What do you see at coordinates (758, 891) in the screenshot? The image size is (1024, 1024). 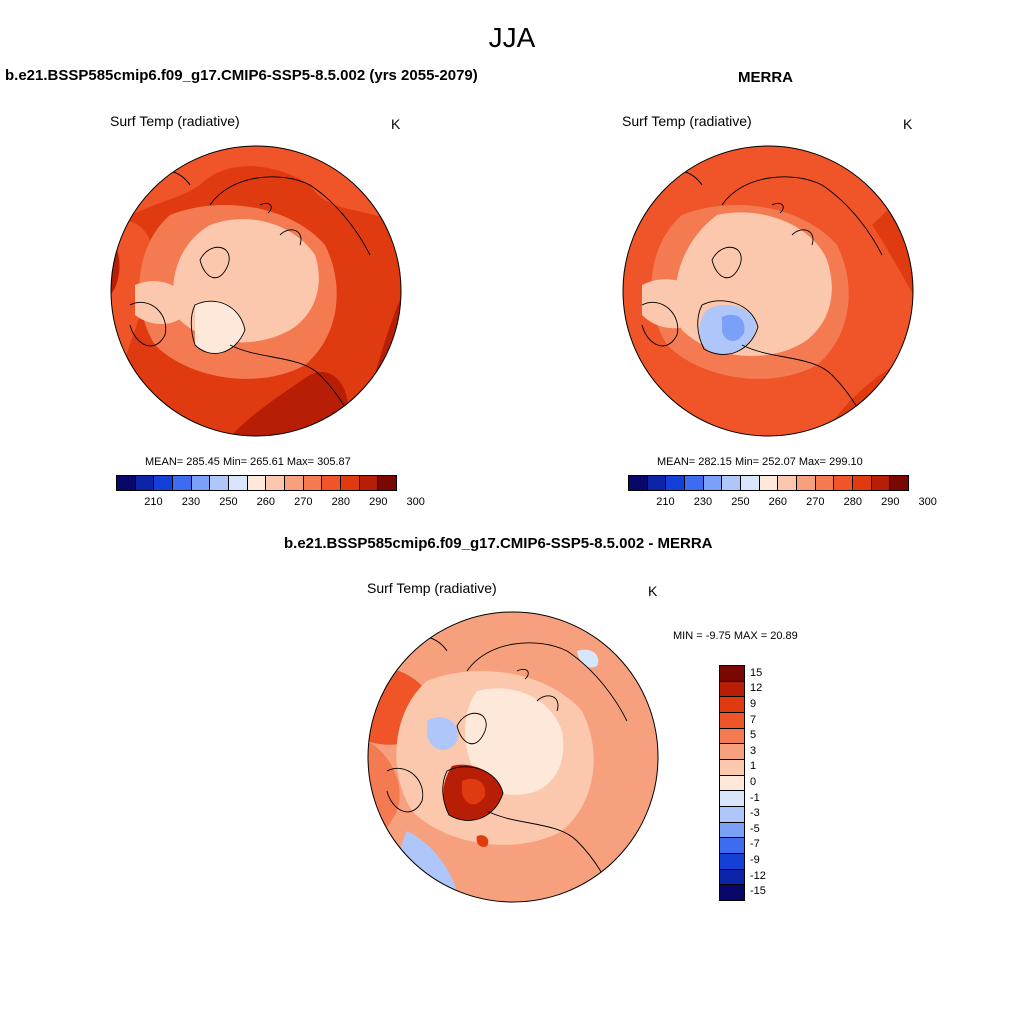 I see `diff-colorbar-tick-label: -15` at bounding box center [758, 891].